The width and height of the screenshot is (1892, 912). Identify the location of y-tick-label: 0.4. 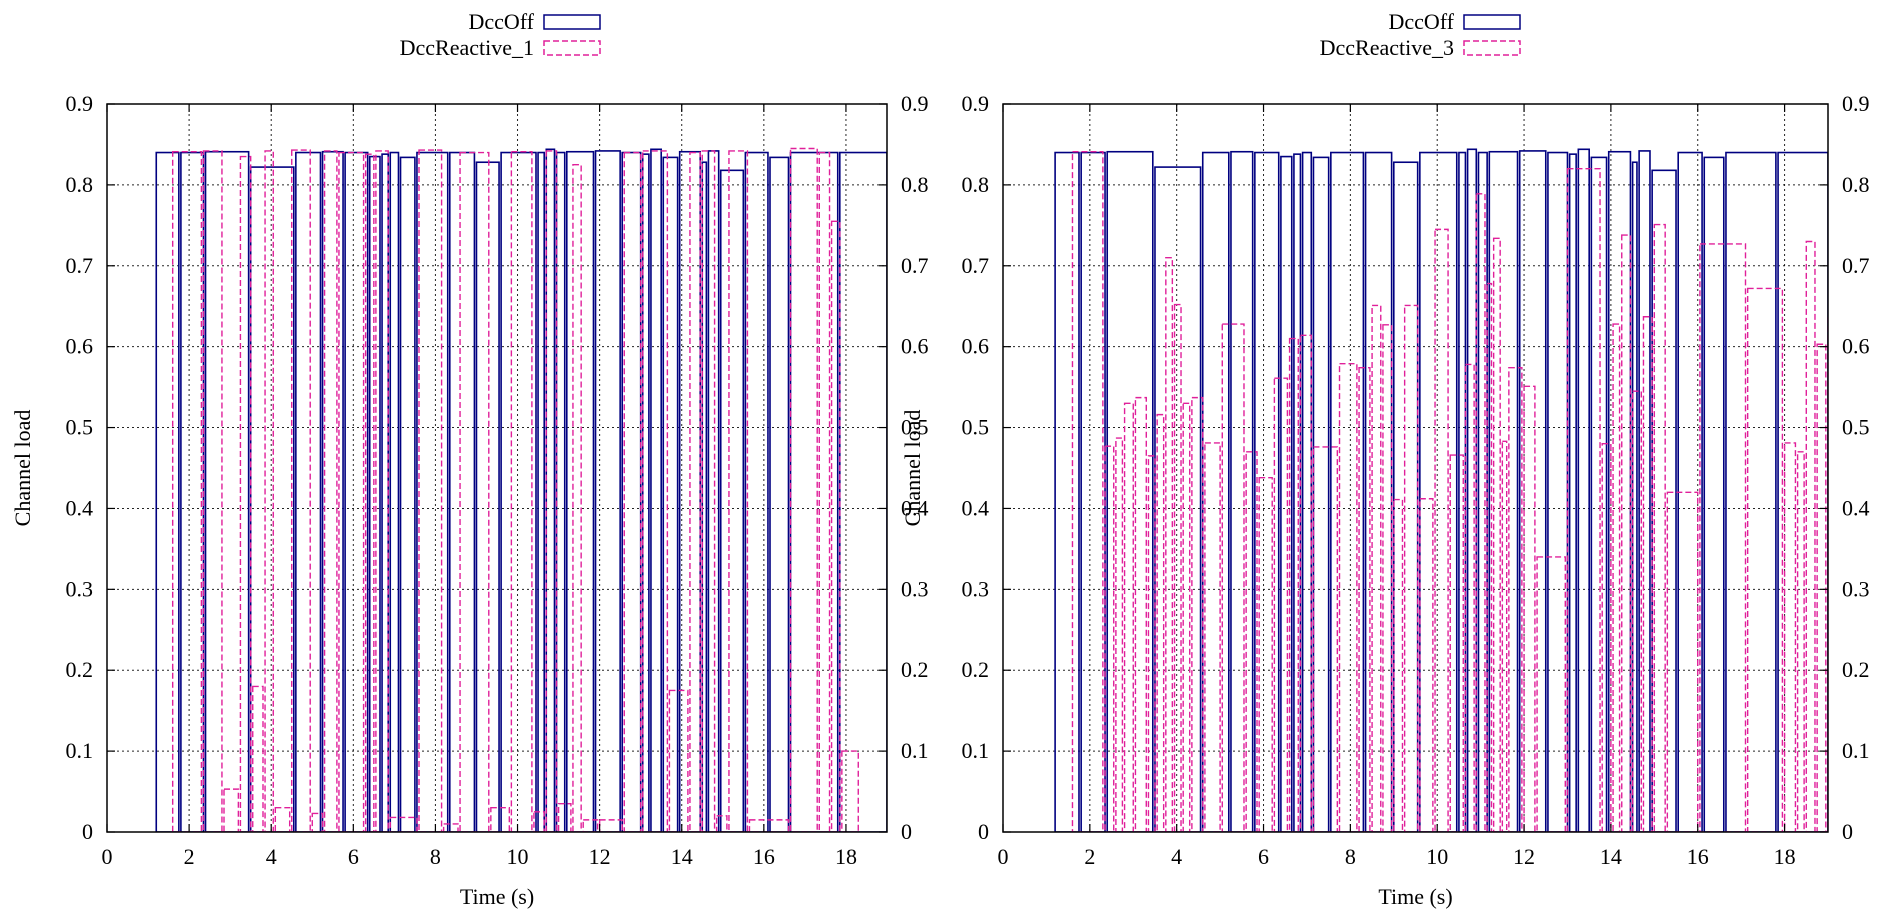
(80, 507).